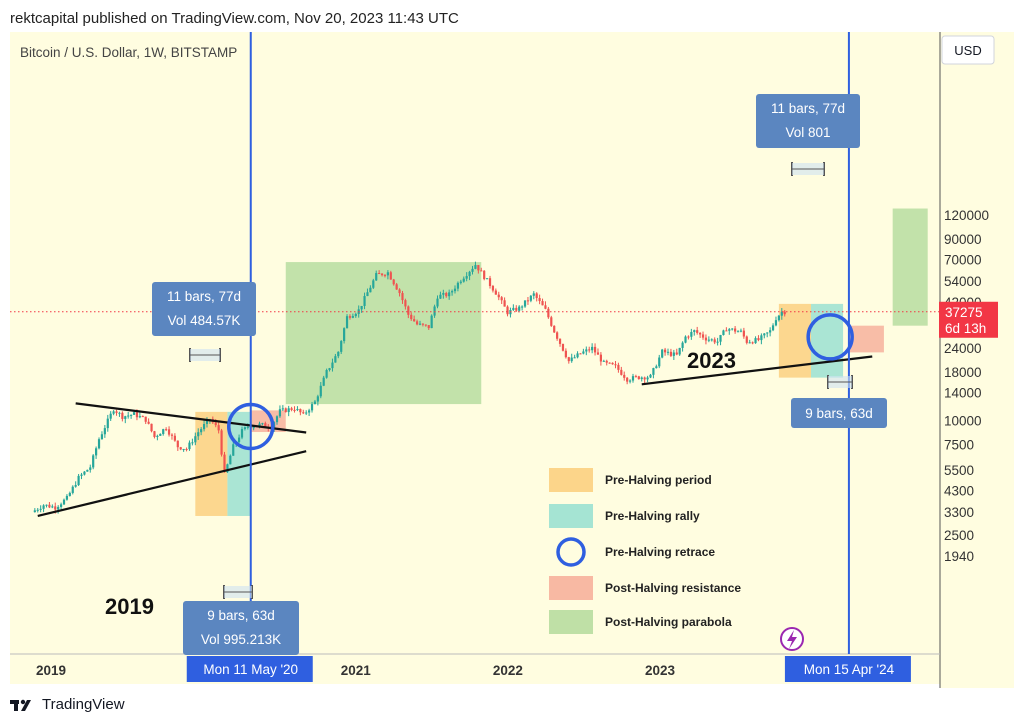  I want to click on measure-label-text: 11 bars, 77d, so click(204, 296).